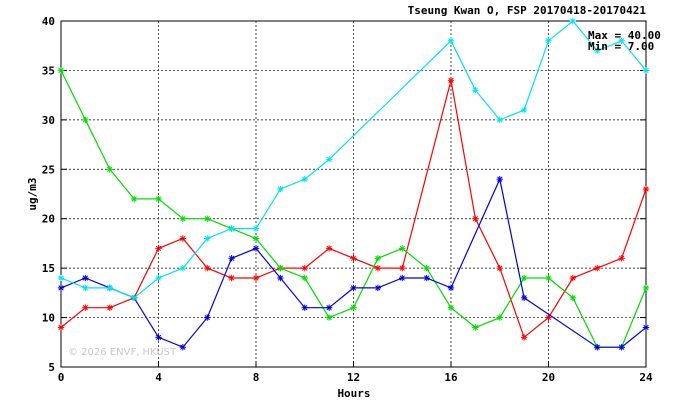 This screenshot has width=674, height=409. What do you see at coordinates (122, 352) in the screenshot?
I see `watermark: © 2026 ENVF, HKUST` at bounding box center [122, 352].